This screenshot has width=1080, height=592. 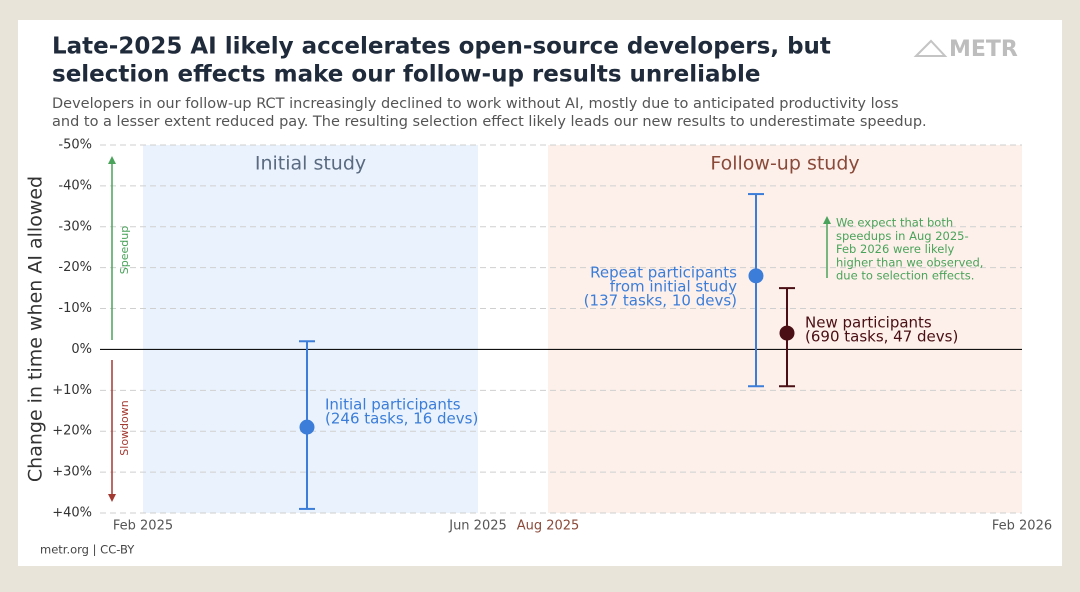 What do you see at coordinates (902, 236) in the screenshot?
I see `annotation: speedups in Aug 2025-` at bounding box center [902, 236].